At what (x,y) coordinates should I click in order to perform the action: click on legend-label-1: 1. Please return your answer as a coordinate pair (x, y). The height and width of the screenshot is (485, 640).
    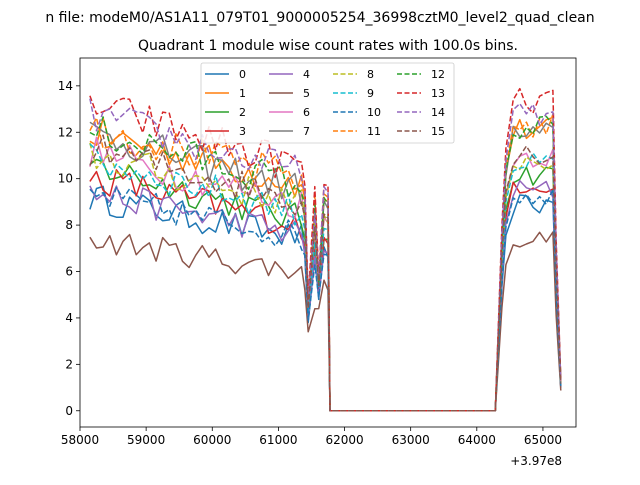
    Looking at the image, I should click on (242, 93).